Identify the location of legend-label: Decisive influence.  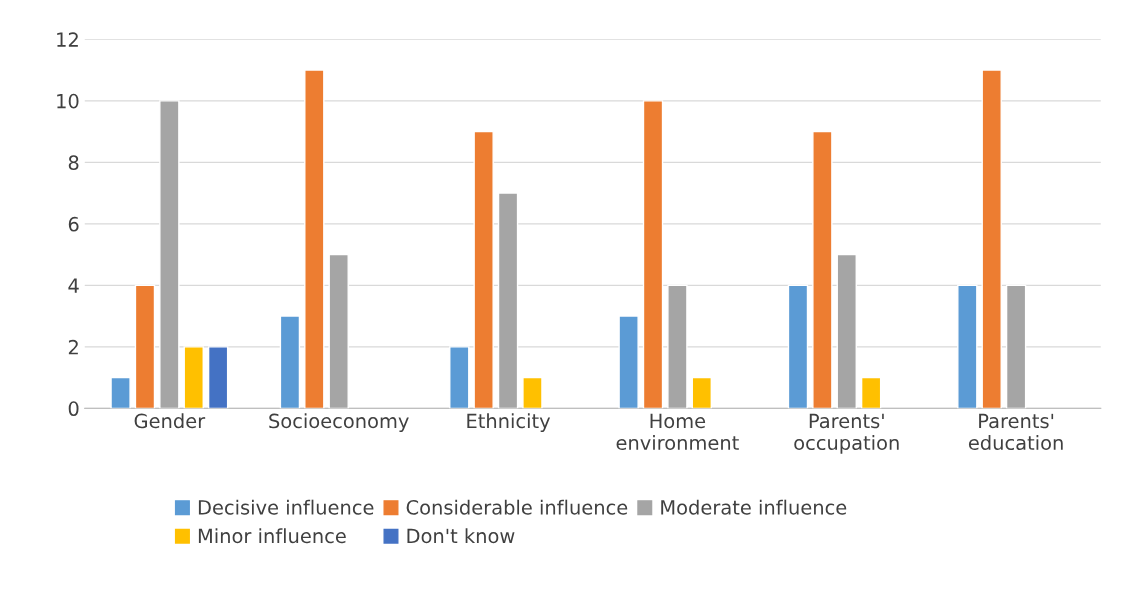
(286, 507).